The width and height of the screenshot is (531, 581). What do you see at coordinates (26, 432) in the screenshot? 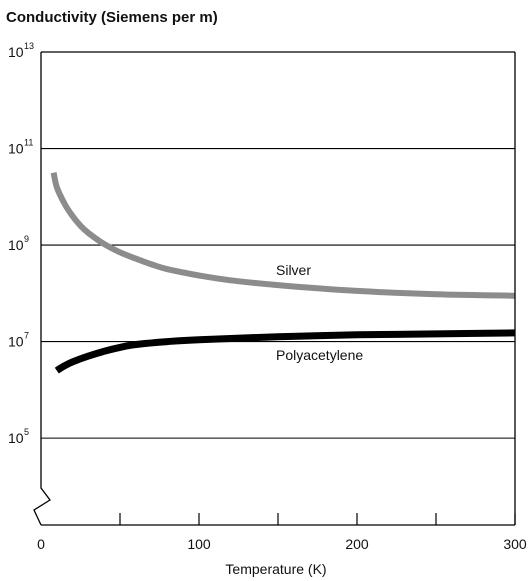
I see `y-tick-exponent: 5` at bounding box center [26, 432].